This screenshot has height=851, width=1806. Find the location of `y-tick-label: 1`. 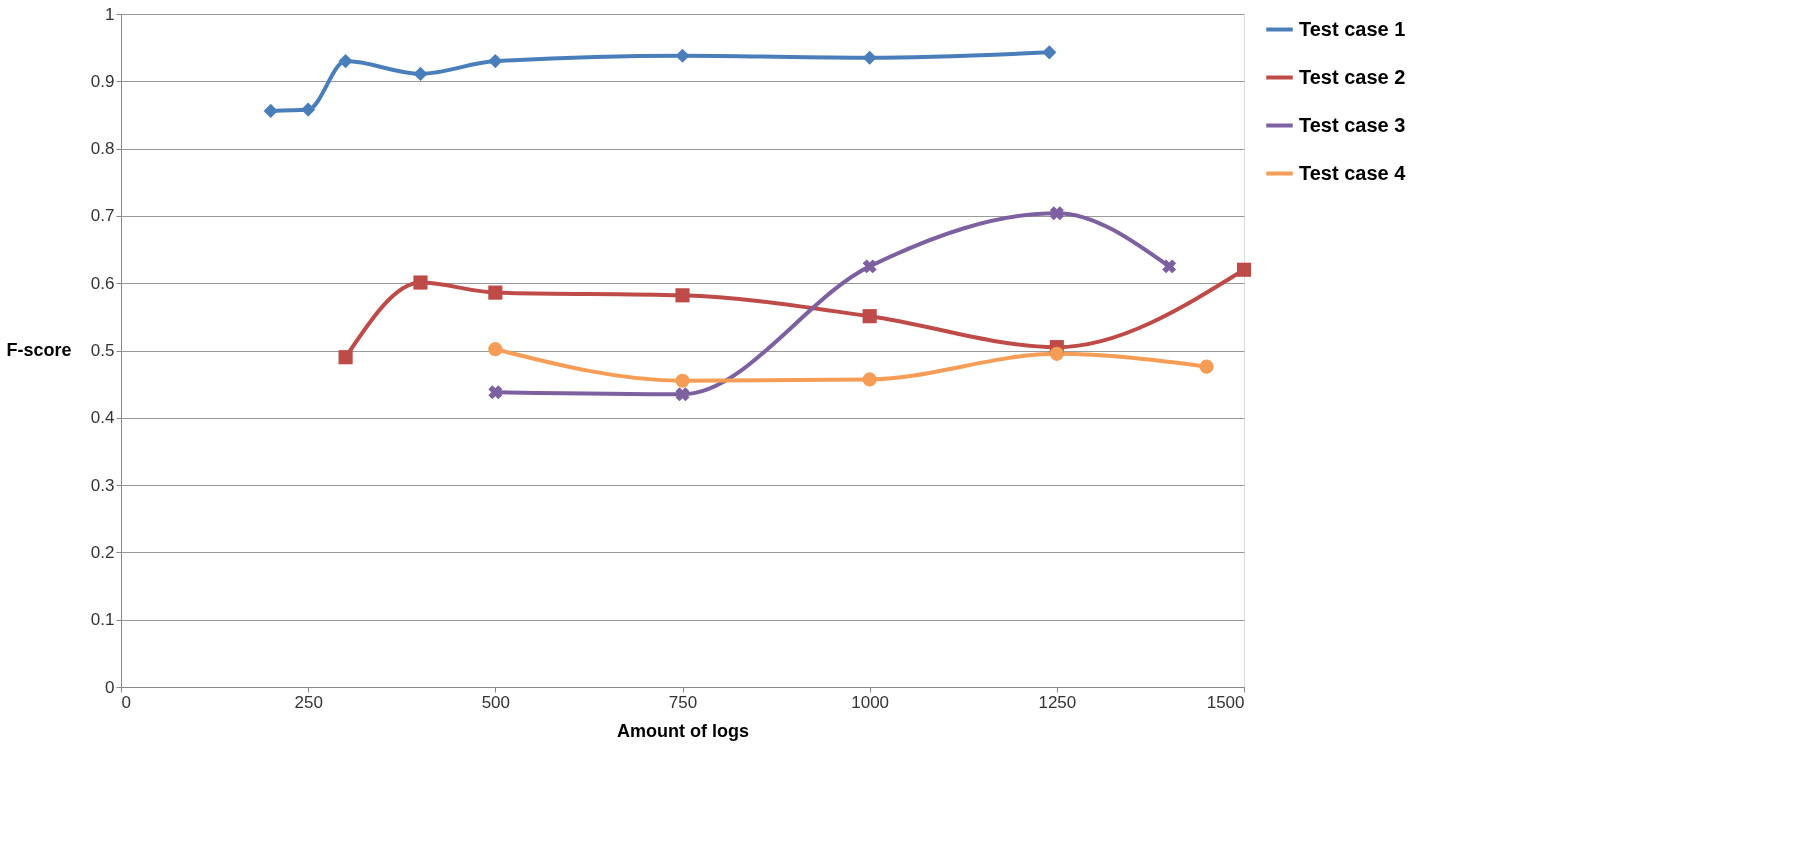

y-tick-label: 1 is located at coordinates (110, 14).